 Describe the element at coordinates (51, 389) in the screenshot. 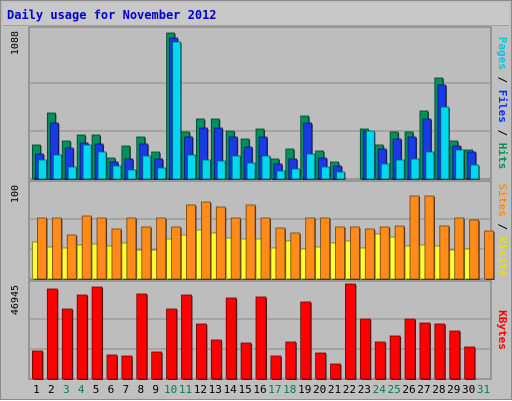

I see `x-tick-label: 2` at that location.